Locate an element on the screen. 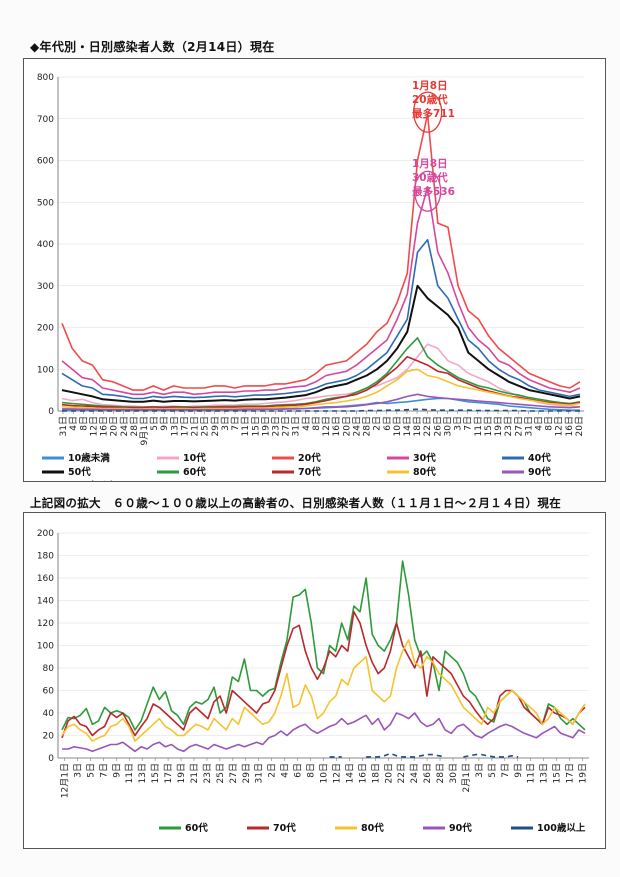  y-tick-label: 60 is located at coordinates (49, 692).